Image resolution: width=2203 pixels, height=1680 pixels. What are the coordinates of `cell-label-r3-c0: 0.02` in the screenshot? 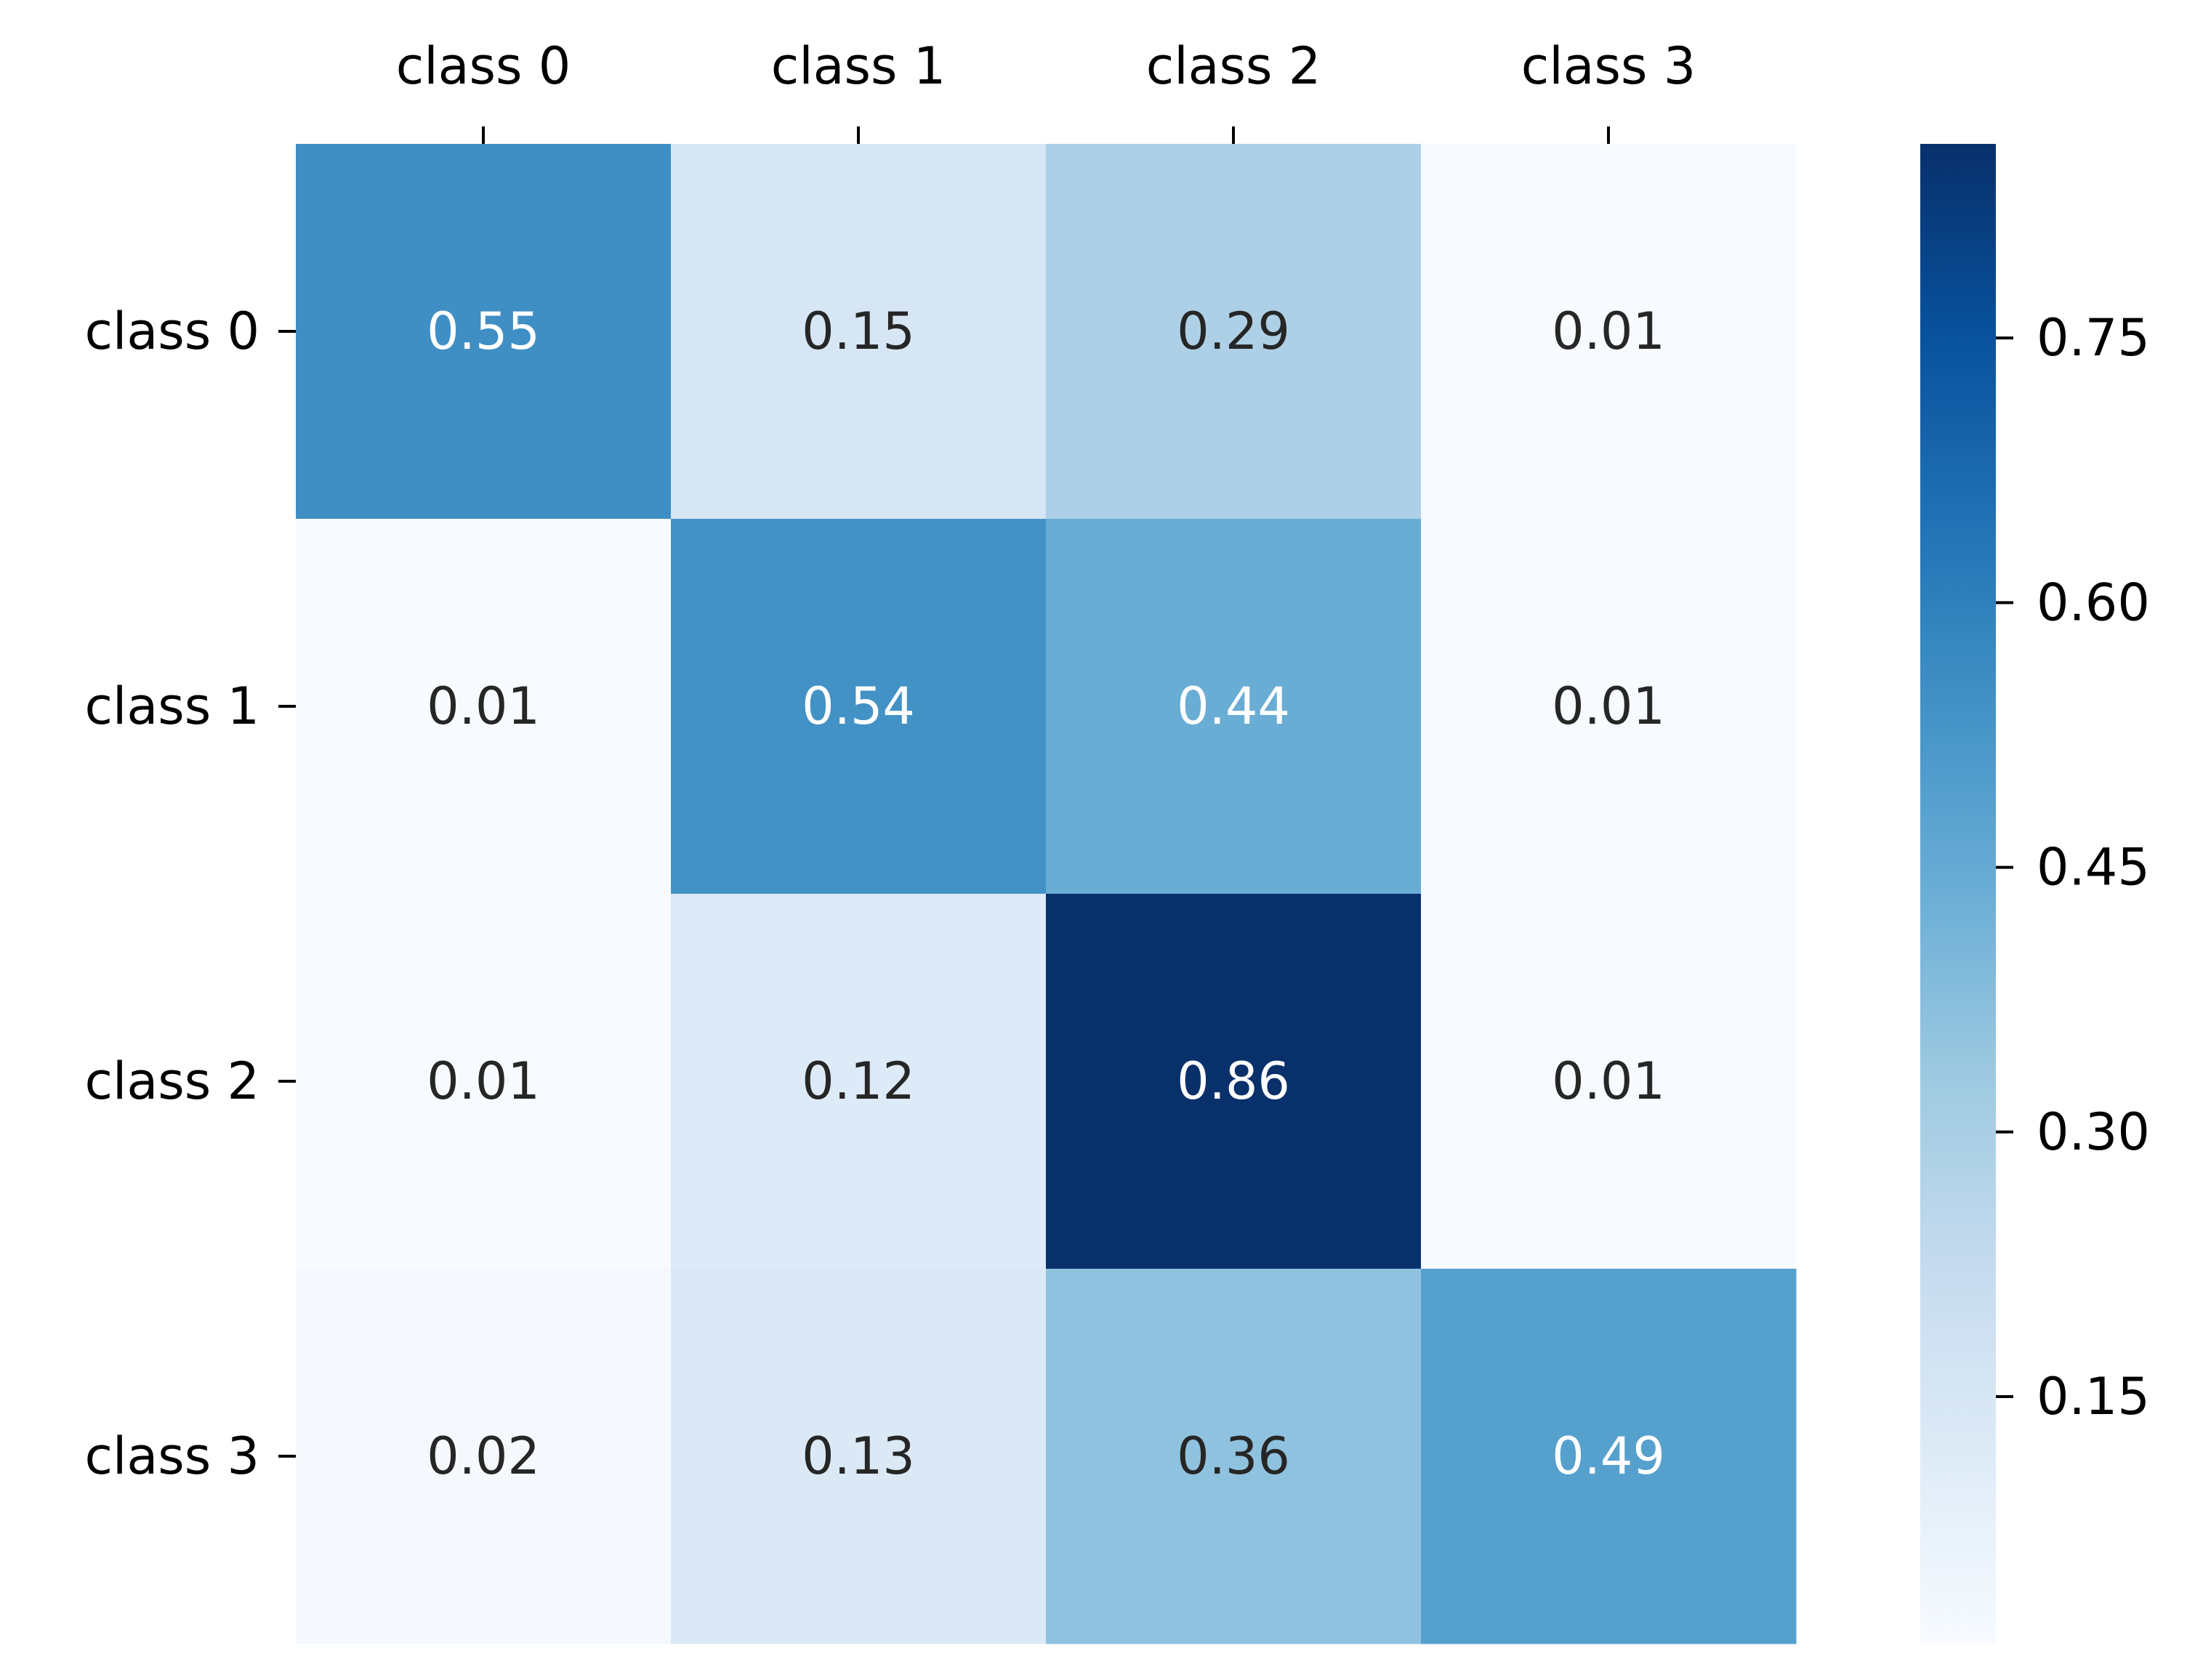 It's located at (483, 1456).